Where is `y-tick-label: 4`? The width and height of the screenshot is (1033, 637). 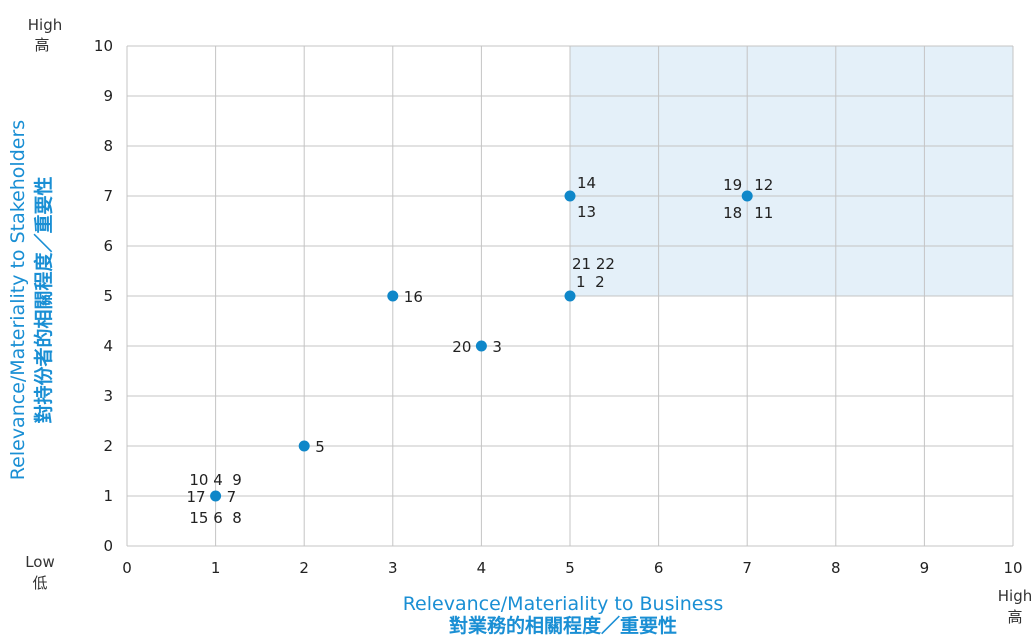
y-tick-label: 4 is located at coordinates (108, 346).